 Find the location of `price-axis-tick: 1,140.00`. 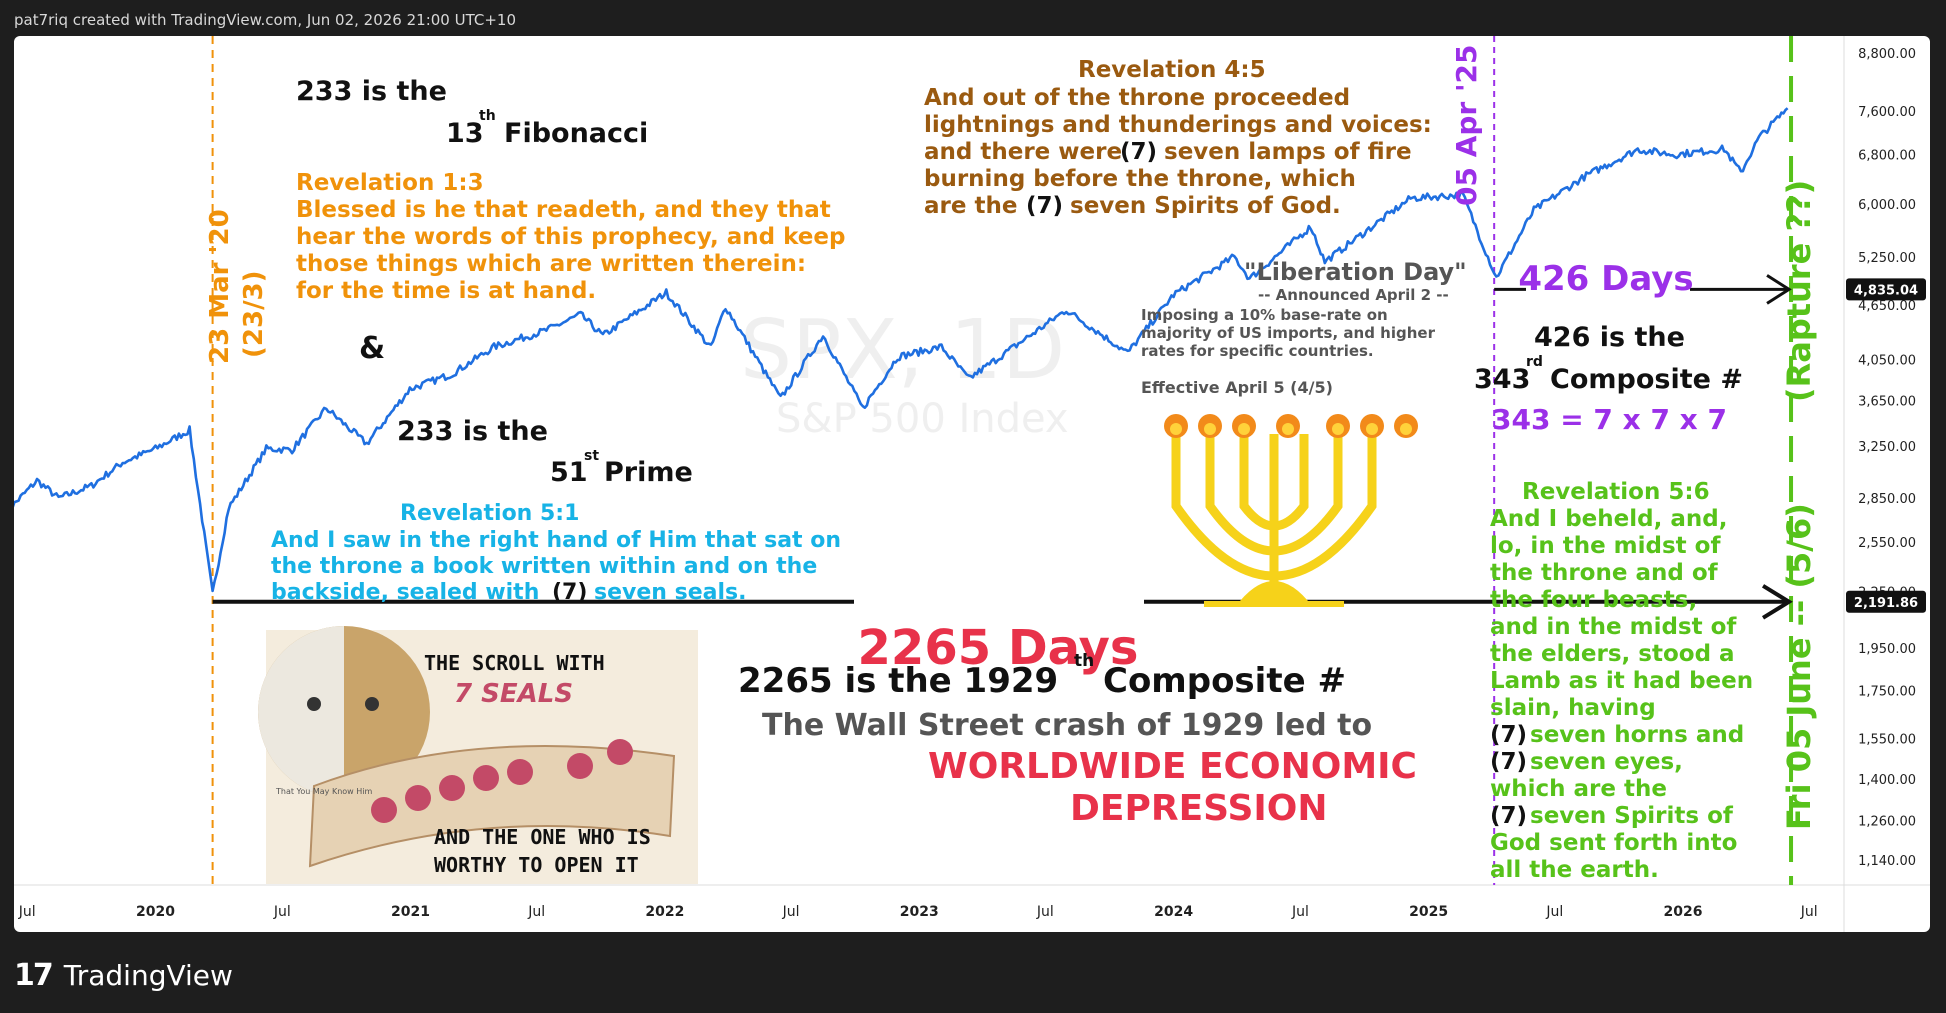

price-axis-tick: 1,140.00 is located at coordinates (1887, 861).